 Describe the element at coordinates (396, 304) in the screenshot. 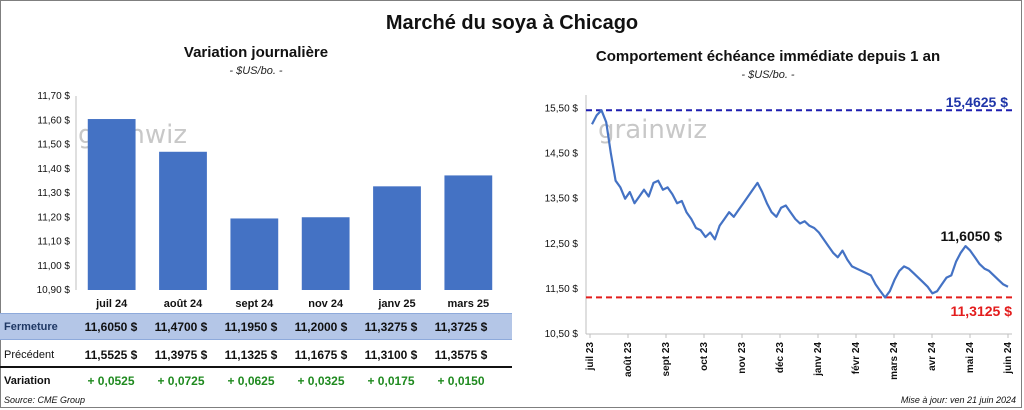

I see `bar-category-label: janv 25` at that location.